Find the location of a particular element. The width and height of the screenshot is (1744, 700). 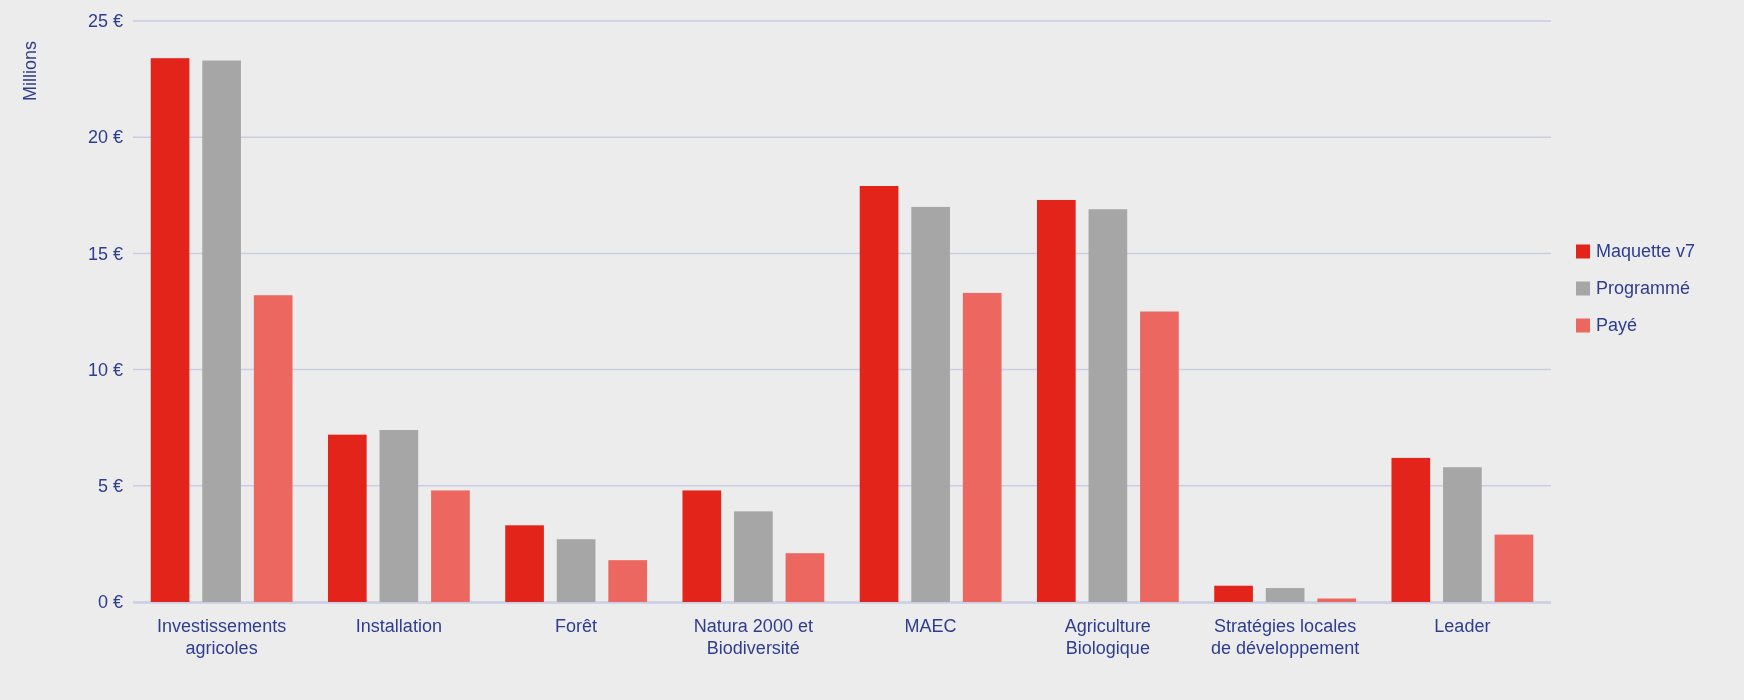

x-tick-label: Forêt is located at coordinates (576, 626).